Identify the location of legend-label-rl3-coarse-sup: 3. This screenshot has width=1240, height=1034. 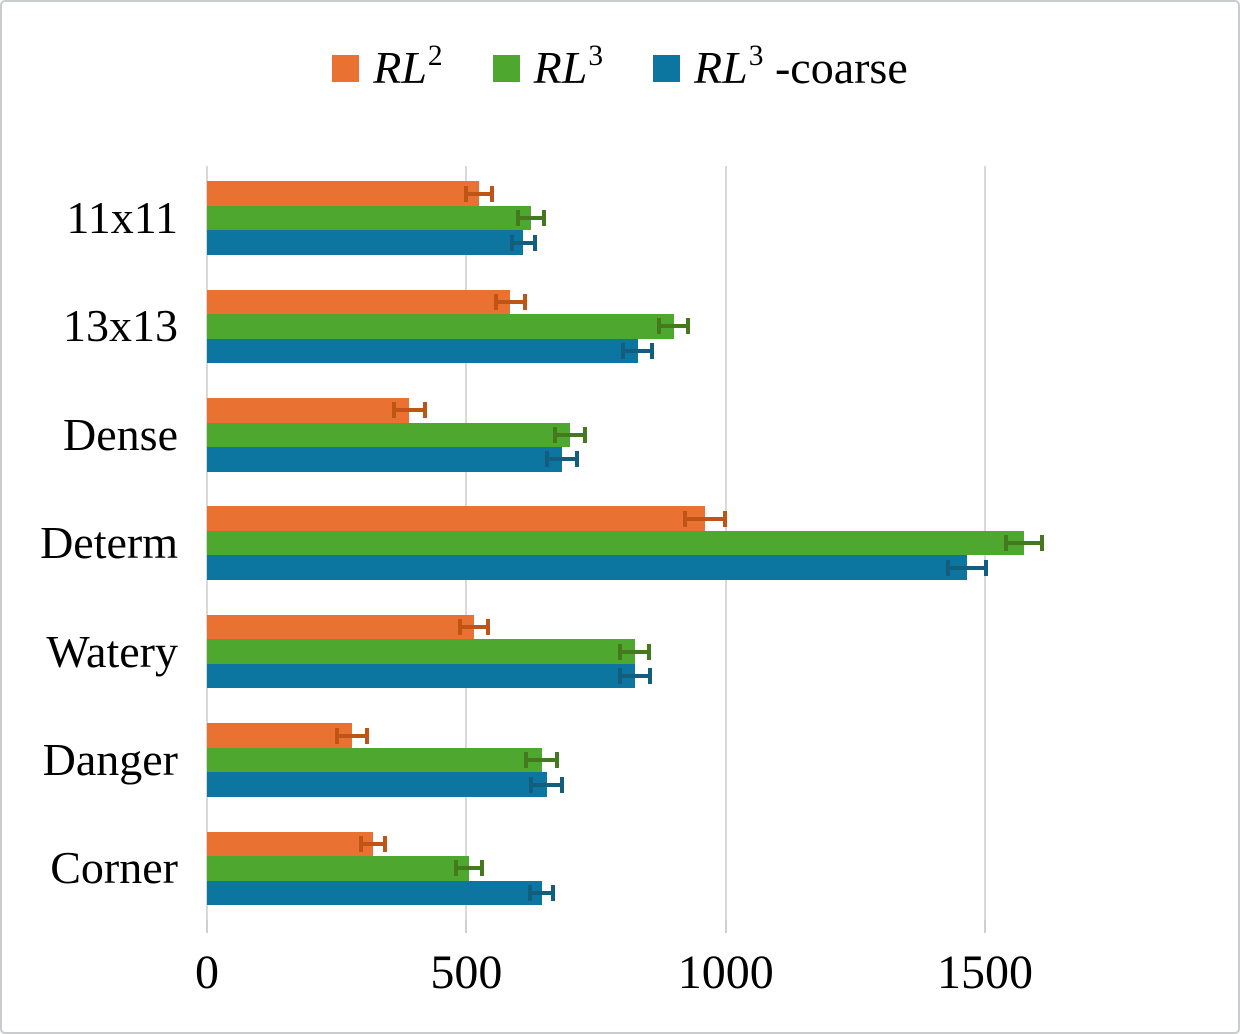
(756, 55).